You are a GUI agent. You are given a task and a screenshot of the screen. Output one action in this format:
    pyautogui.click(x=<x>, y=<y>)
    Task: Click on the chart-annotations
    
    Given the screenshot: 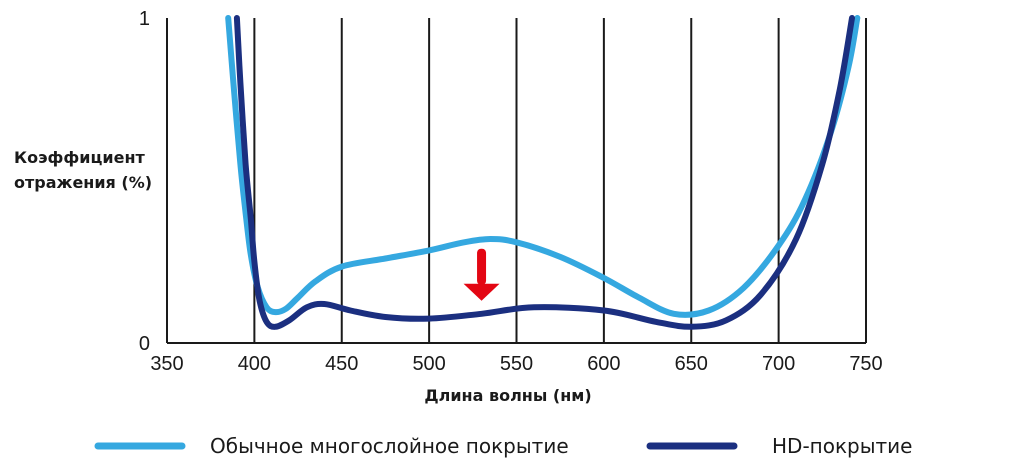 What is the action you would take?
    pyautogui.click(x=481, y=274)
    